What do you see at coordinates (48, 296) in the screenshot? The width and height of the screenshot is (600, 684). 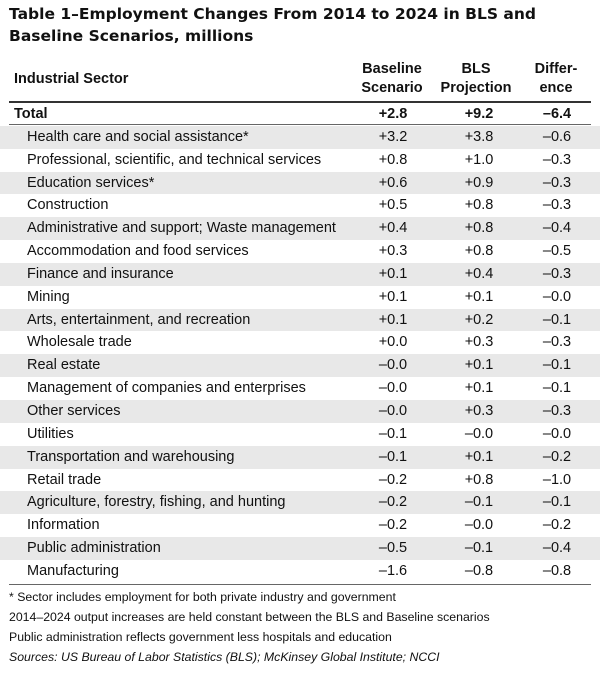 I see `sector-name: Mining` at bounding box center [48, 296].